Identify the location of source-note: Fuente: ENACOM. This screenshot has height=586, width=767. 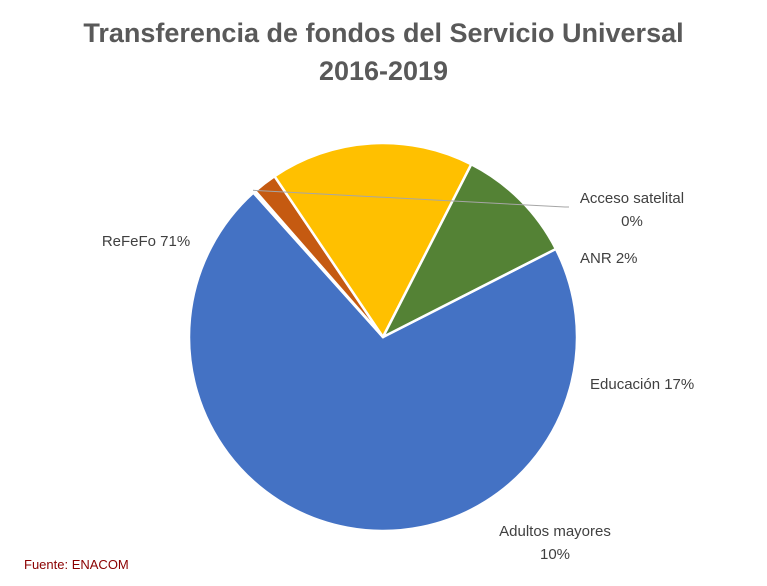
(76, 564).